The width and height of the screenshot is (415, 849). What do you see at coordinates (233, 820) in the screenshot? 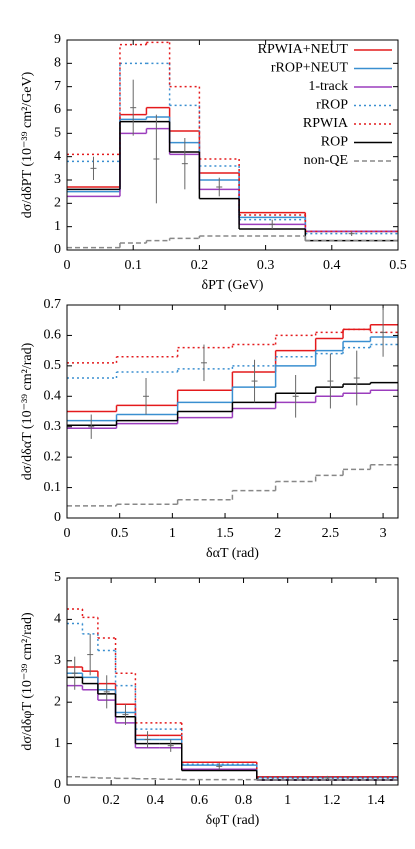
I see `x-axis-title: δφT (rad)` at bounding box center [233, 820].